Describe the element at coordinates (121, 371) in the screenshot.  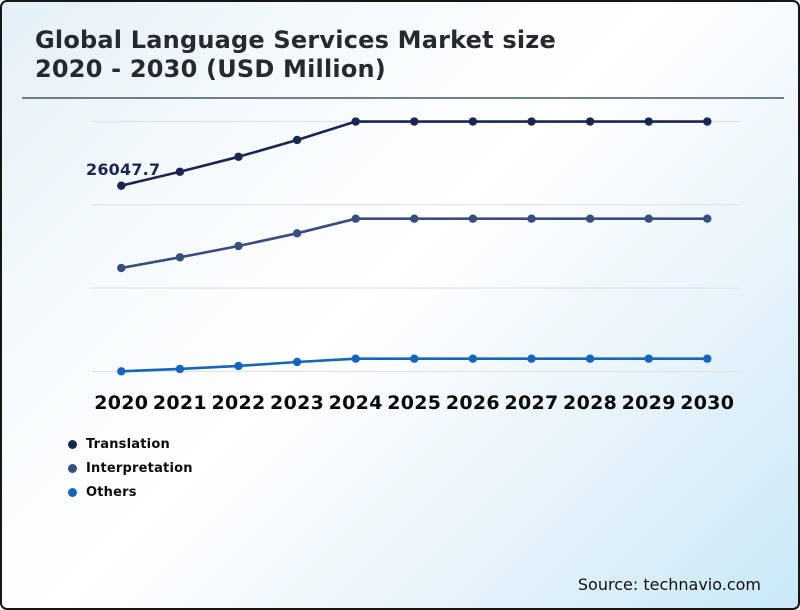
I see `point-others-2020` at that location.